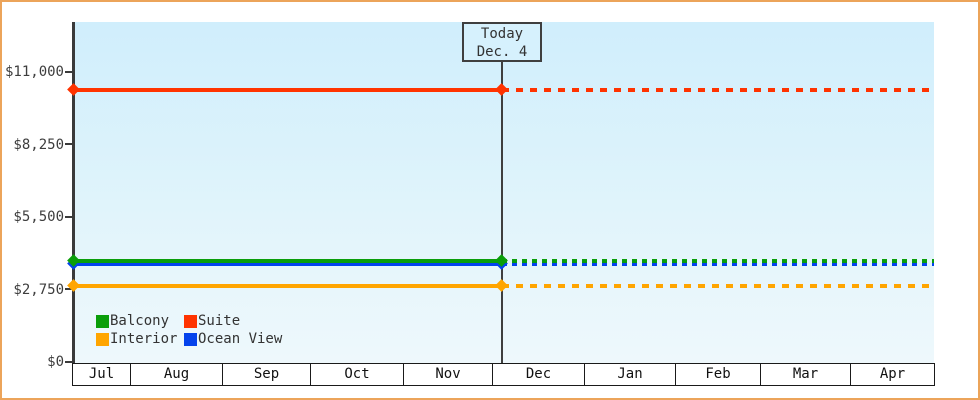 This screenshot has height=400, width=980. Describe the element at coordinates (34, 72) in the screenshot. I see `y-tick-label: $11,000` at that location.